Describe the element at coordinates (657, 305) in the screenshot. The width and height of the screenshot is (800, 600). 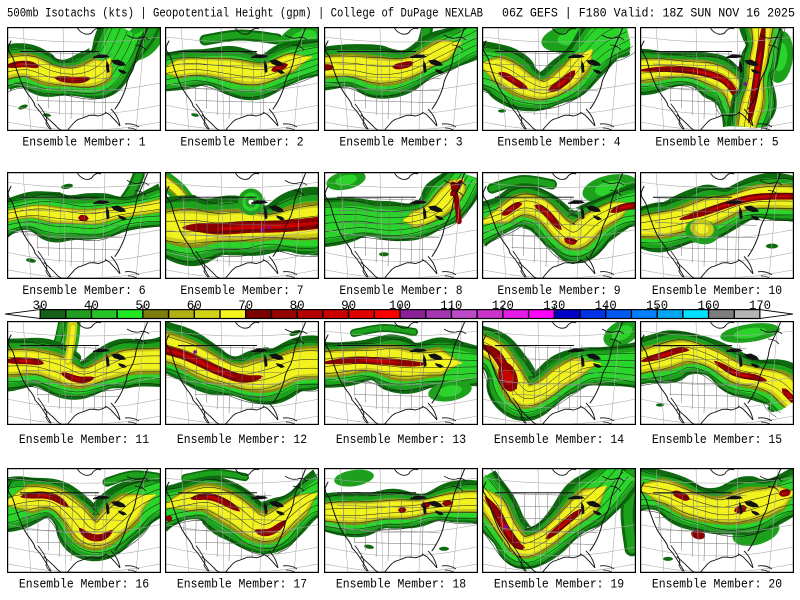
I see `svg-text: 150` at that location.